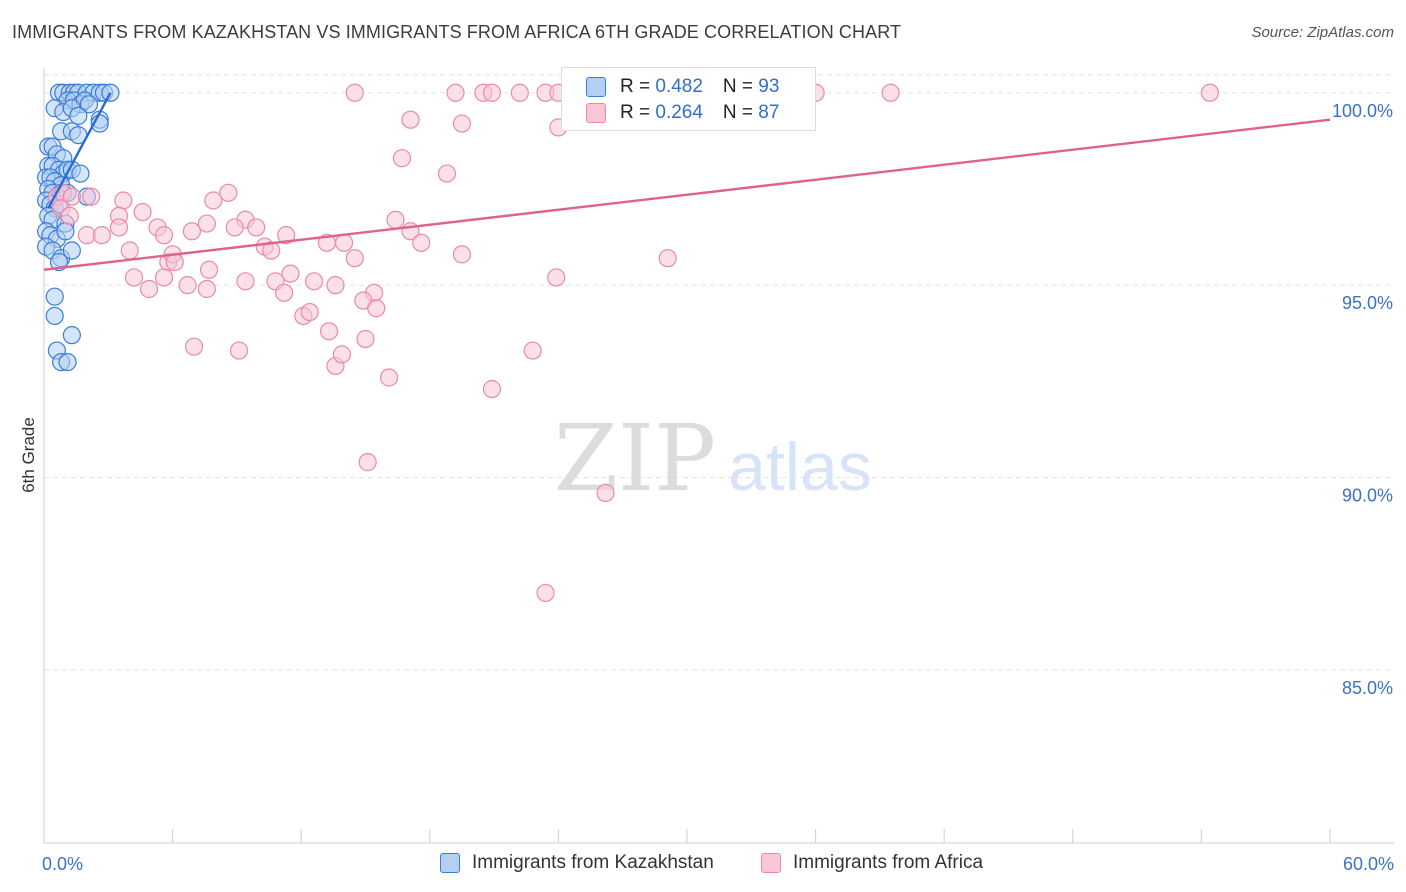 This screenshot has width=1406, height=892. Describe the element at coordinates (450, 863) in the screenshot. I see `legend-swatch-blue` at that location.